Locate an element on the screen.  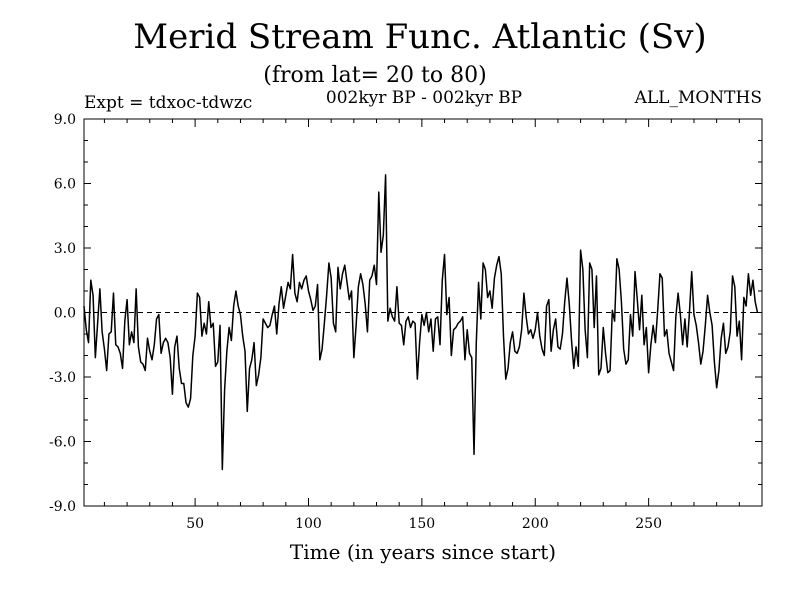
months-label: ALL_MONTHS is located at coordinates (698, 98).